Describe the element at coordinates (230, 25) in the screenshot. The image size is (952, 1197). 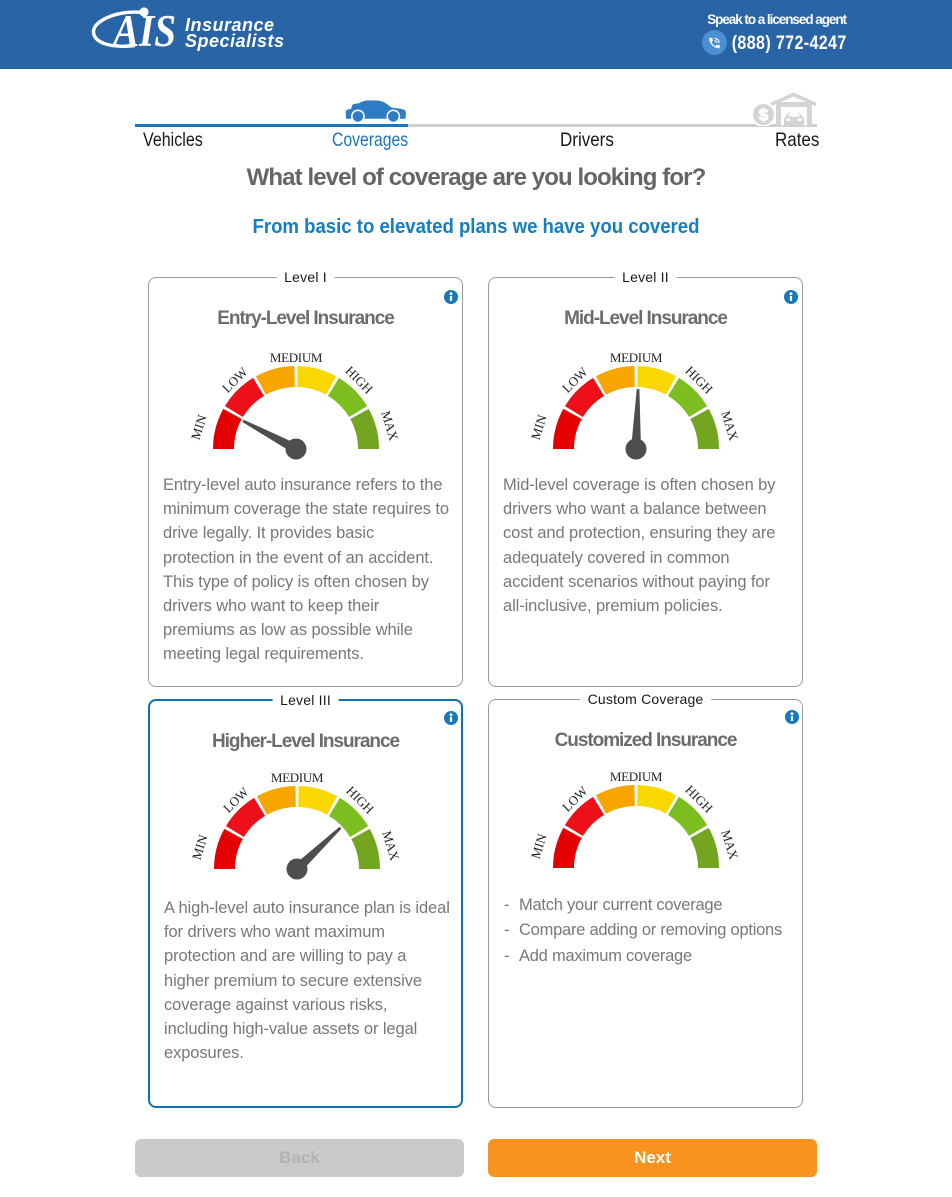
I see `svg-text: Insurance` at that location.